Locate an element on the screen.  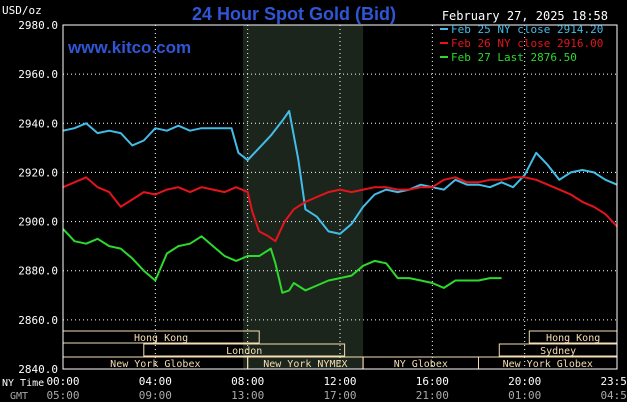
y-tick-label: 2840.0 is located at coordinates (38, 369).